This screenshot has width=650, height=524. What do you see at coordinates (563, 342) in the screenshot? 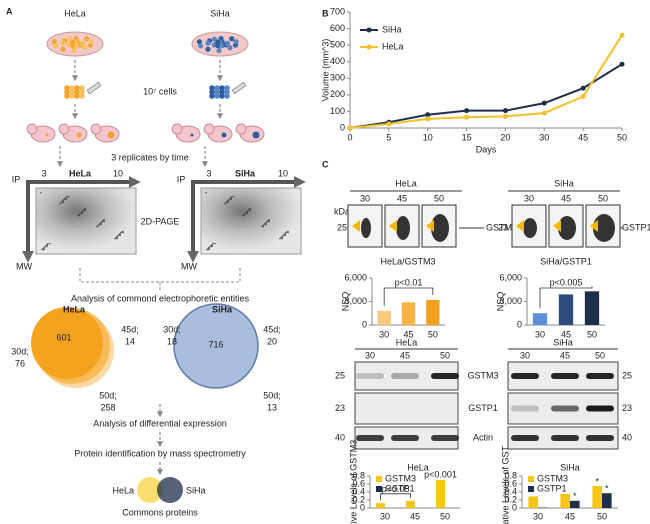
I see `blot-title: SiHa` at bounding box center [563, 342].